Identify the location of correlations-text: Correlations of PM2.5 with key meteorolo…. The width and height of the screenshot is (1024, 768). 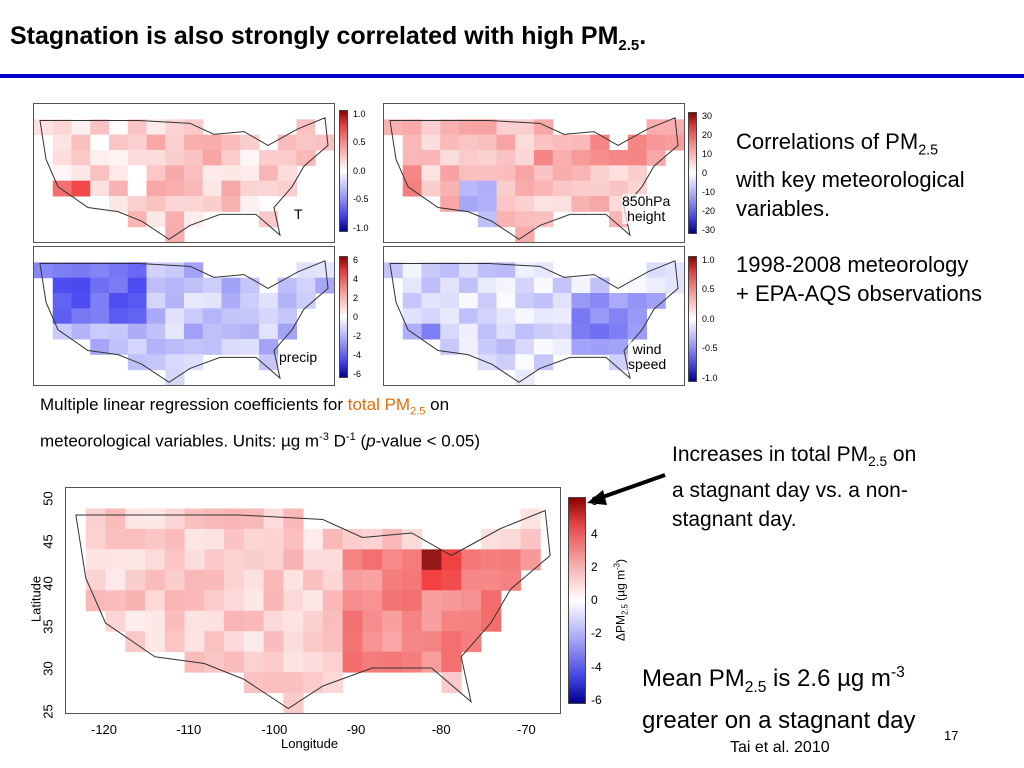
(850, 175).